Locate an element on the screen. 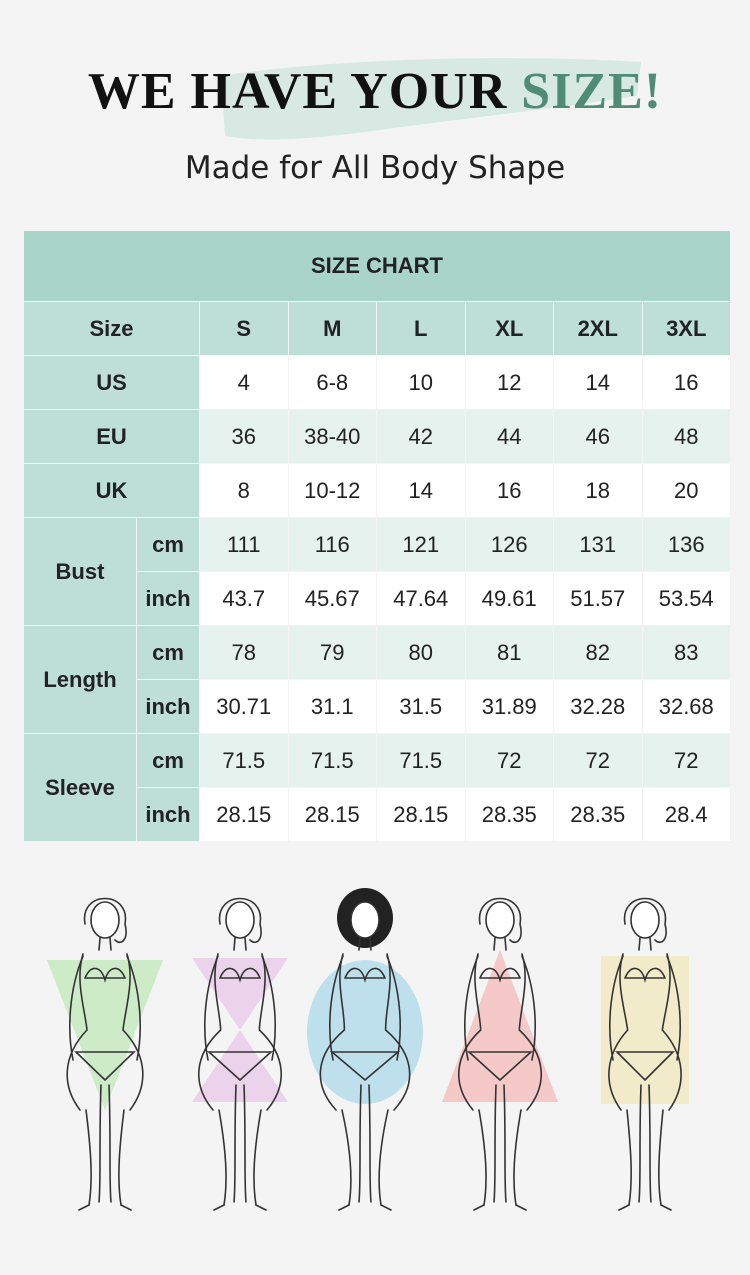  table-cell: 31.5 is located at coordinates (421, 706).